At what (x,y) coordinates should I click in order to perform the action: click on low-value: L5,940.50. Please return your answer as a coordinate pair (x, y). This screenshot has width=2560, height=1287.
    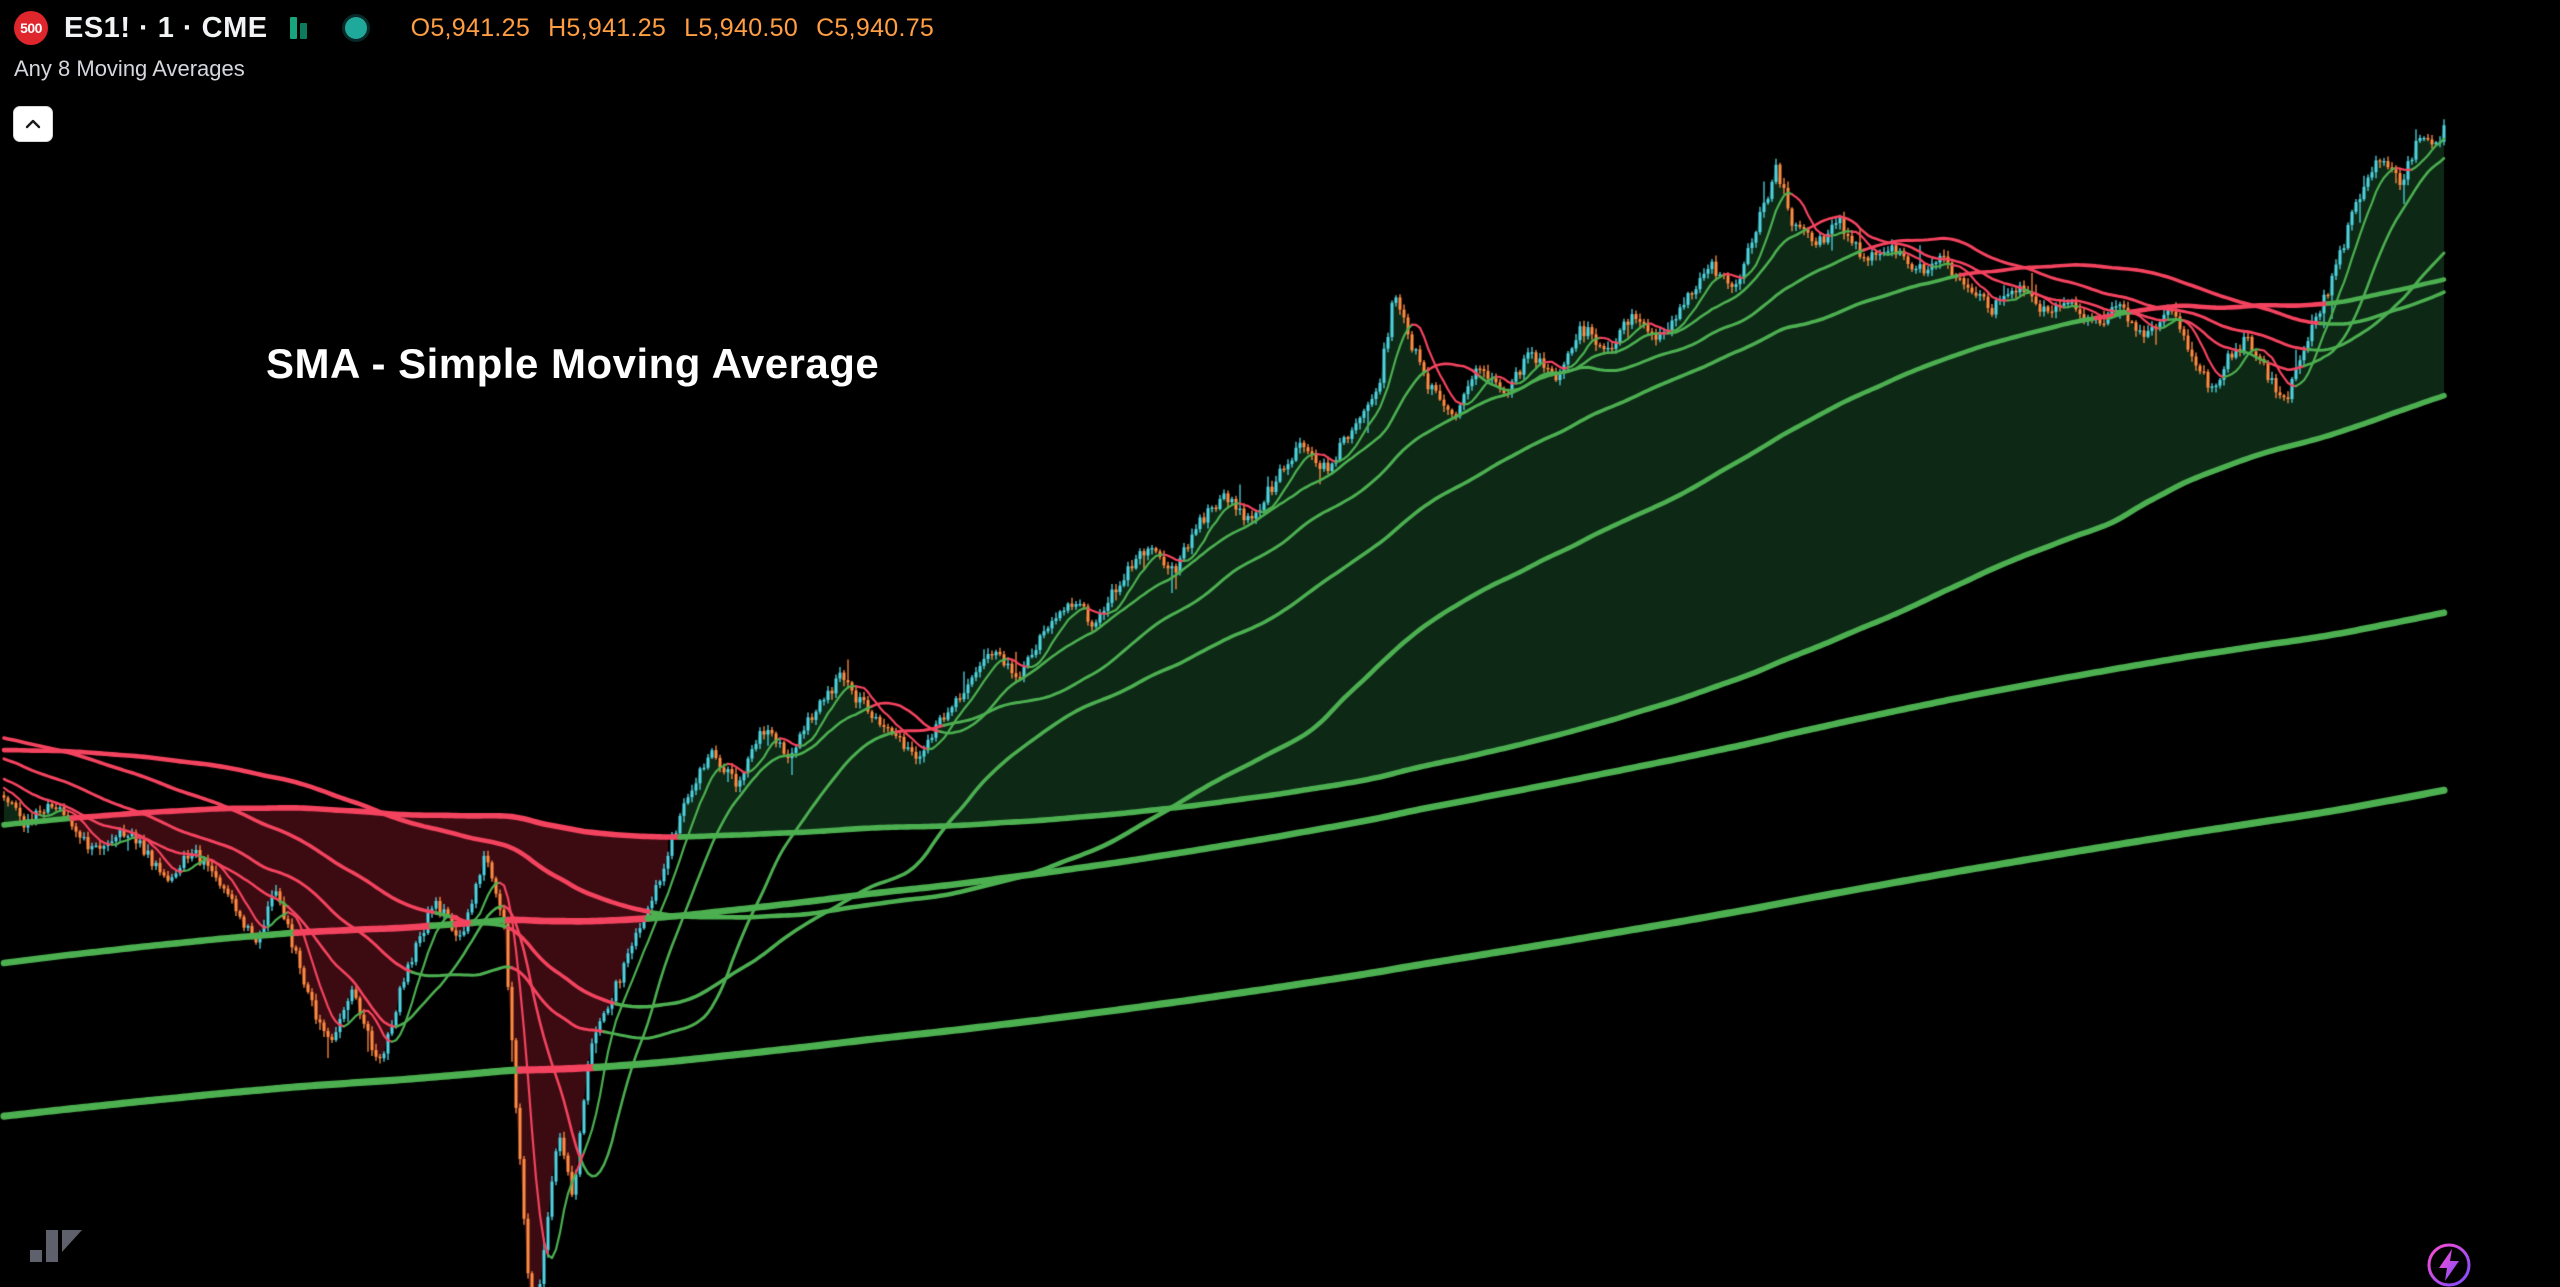
    Looking at the image, I should click on (741, 27).